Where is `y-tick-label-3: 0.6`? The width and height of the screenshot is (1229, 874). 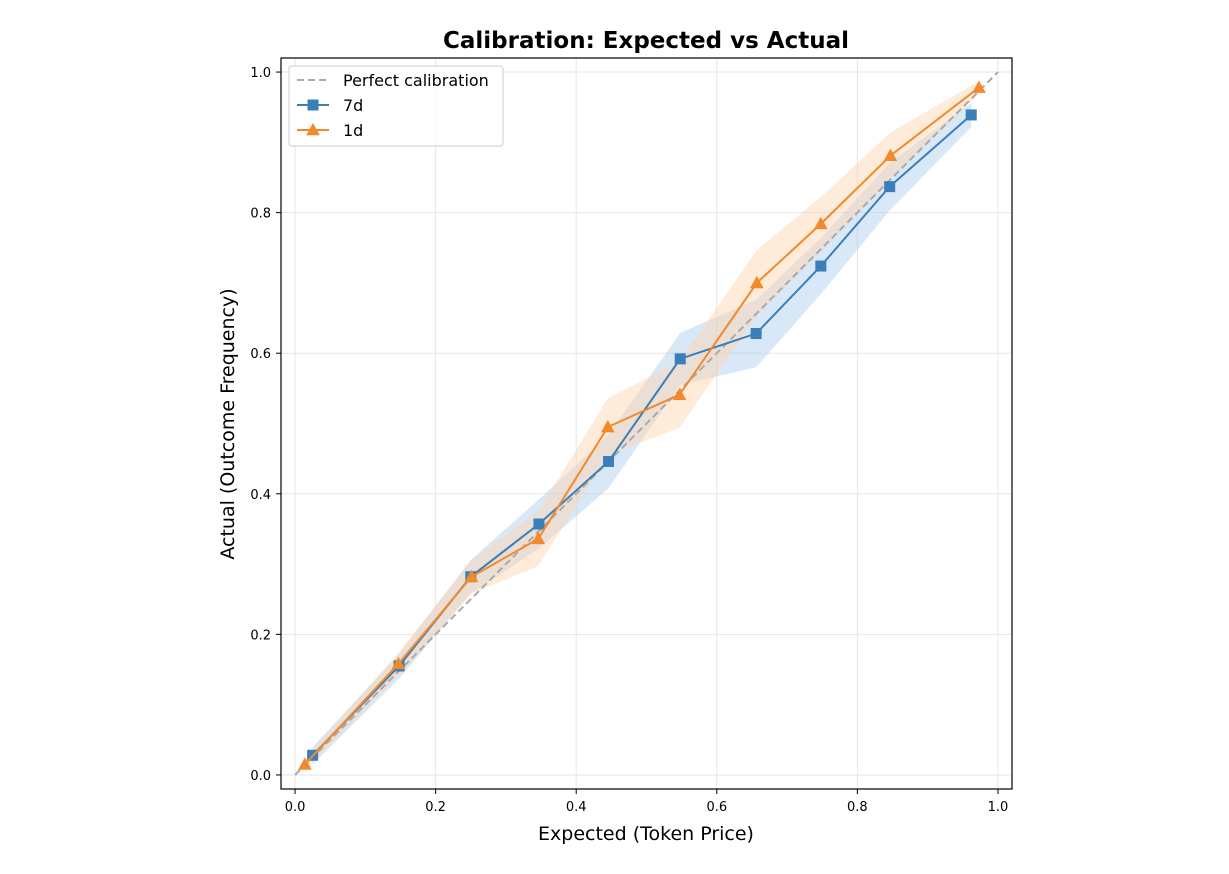
y-tick-label-3: 0.6 is located at coordinates (260, 354).